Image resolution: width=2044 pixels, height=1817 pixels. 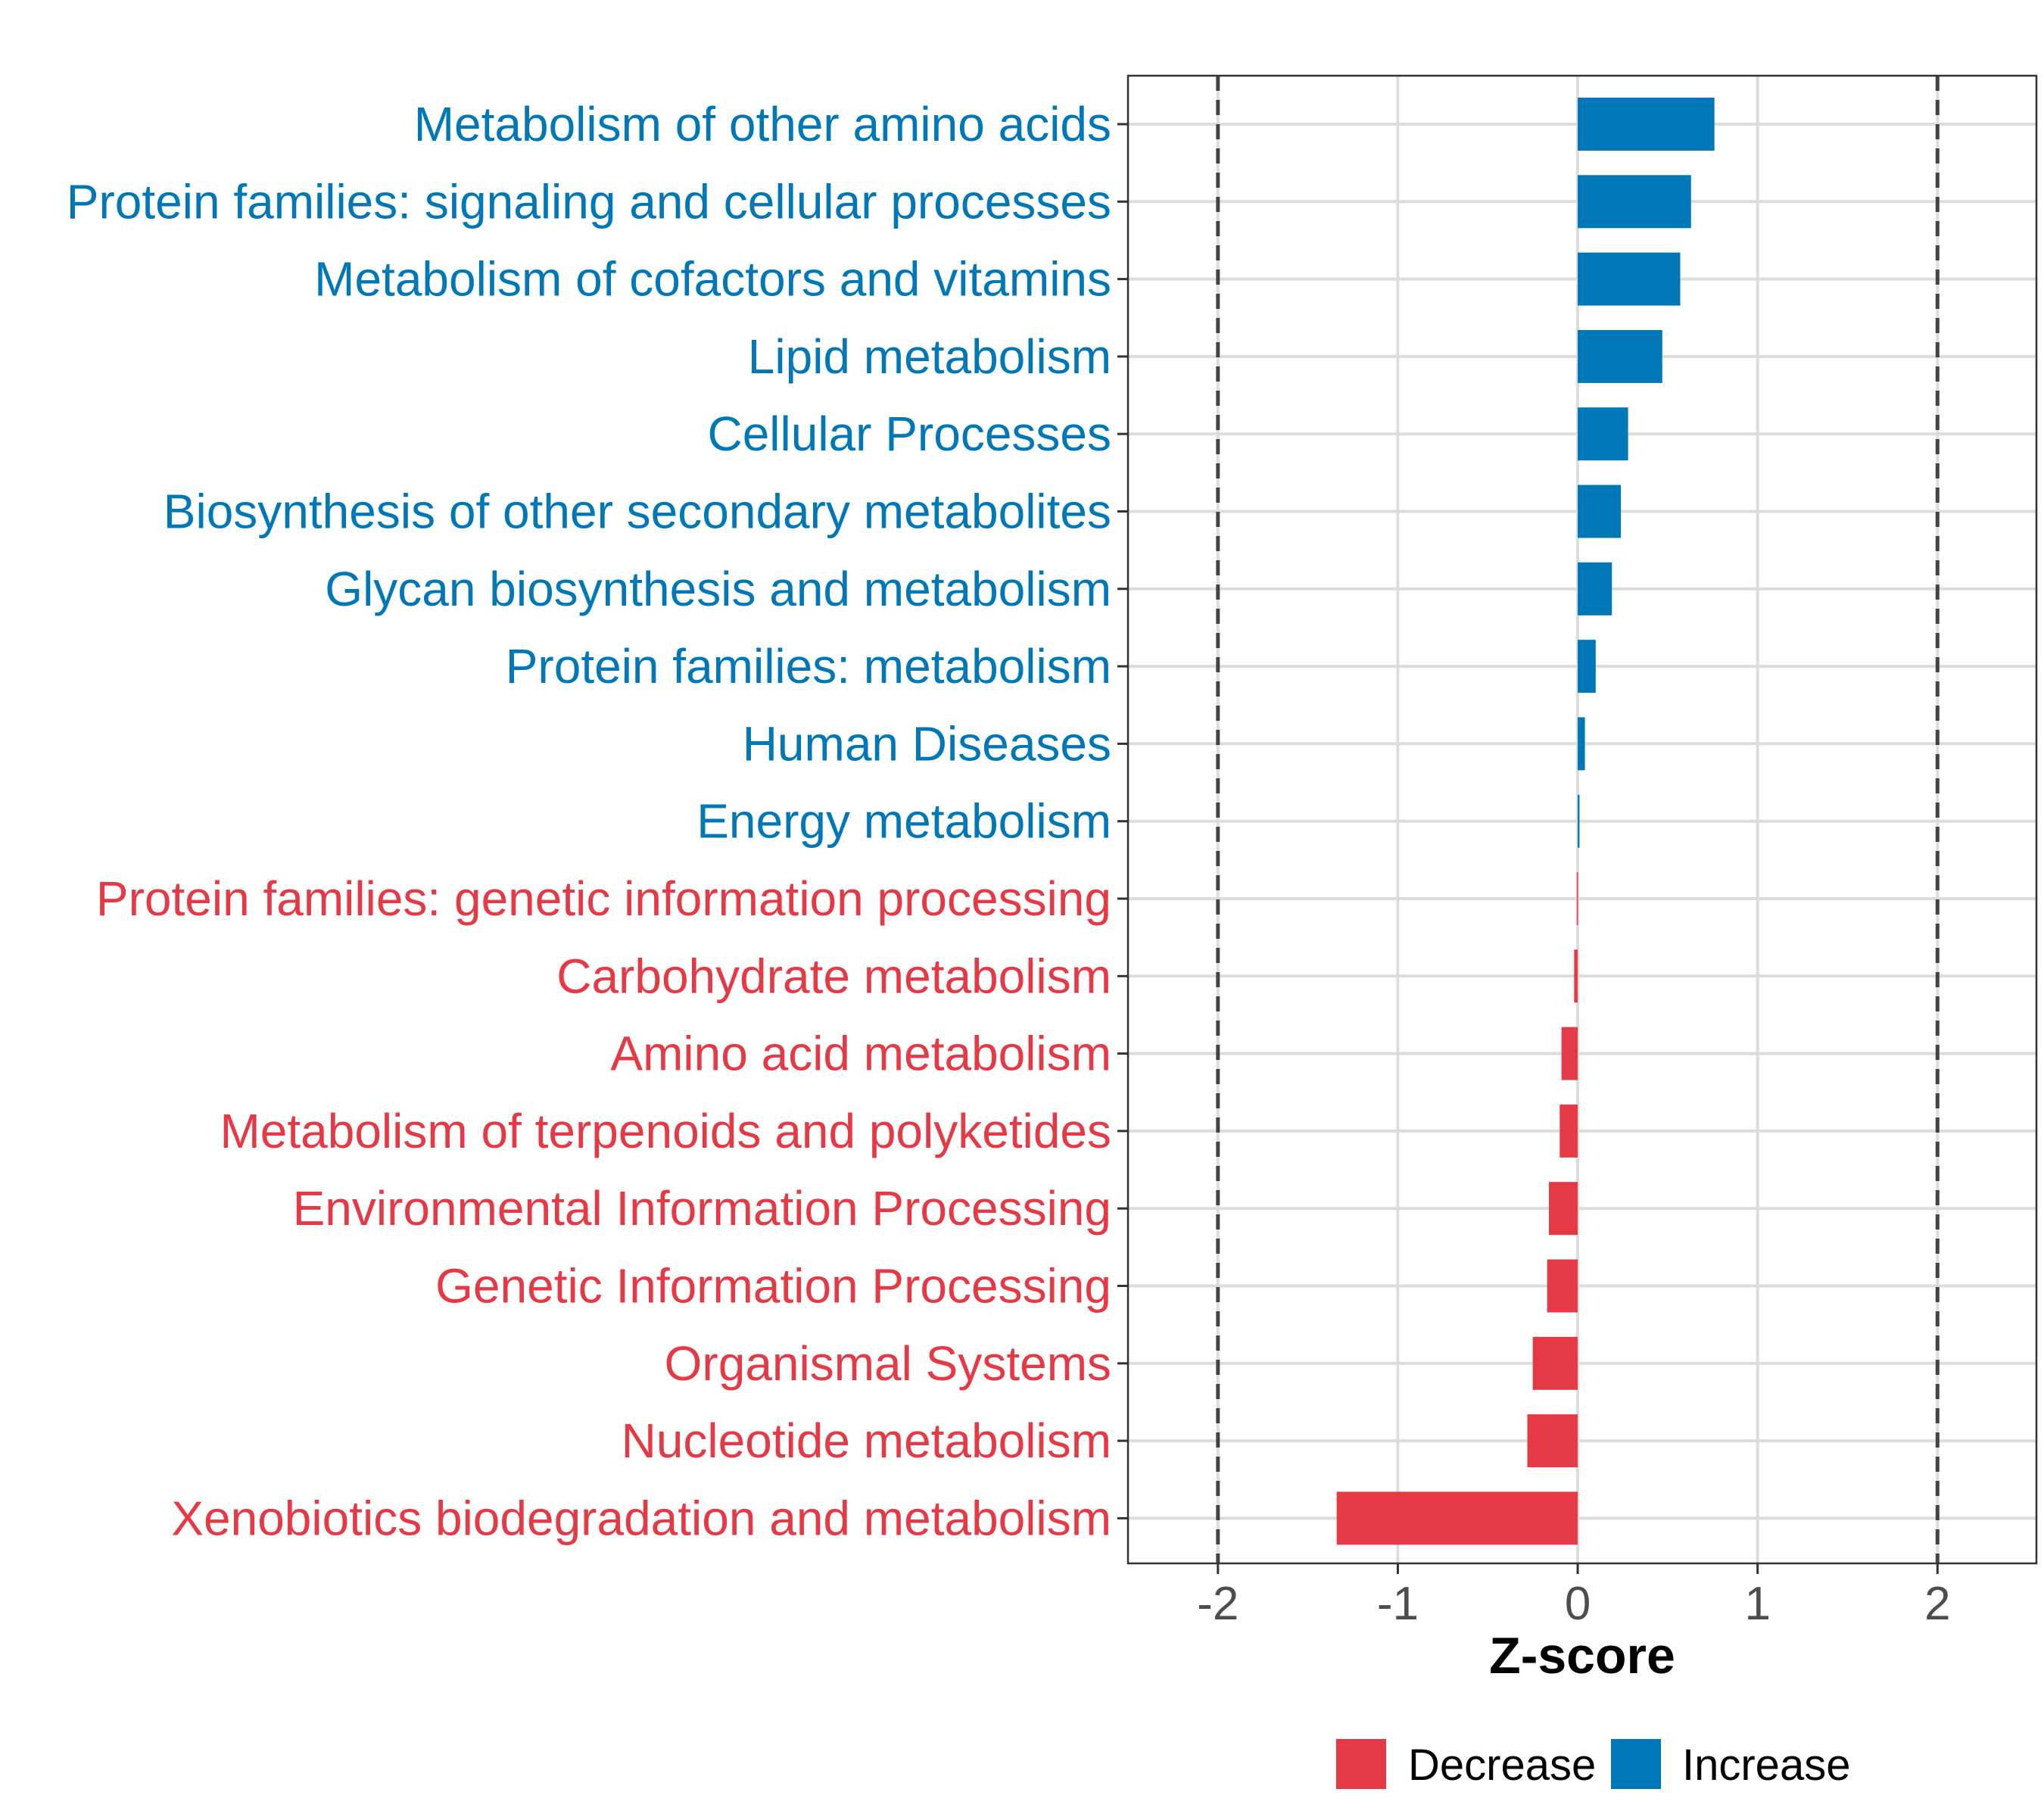 I want to click on legend-label-increase: Increase, so click(x=1766, y=1765).